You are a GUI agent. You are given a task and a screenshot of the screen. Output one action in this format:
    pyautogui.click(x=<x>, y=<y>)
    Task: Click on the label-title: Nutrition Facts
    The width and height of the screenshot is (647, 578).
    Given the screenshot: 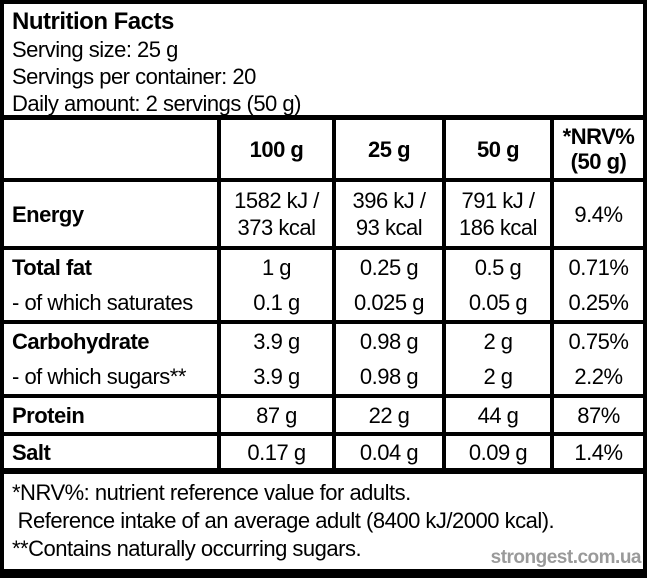 What is the action you would take?
    pyautogui.click(x=93, y=21)
    